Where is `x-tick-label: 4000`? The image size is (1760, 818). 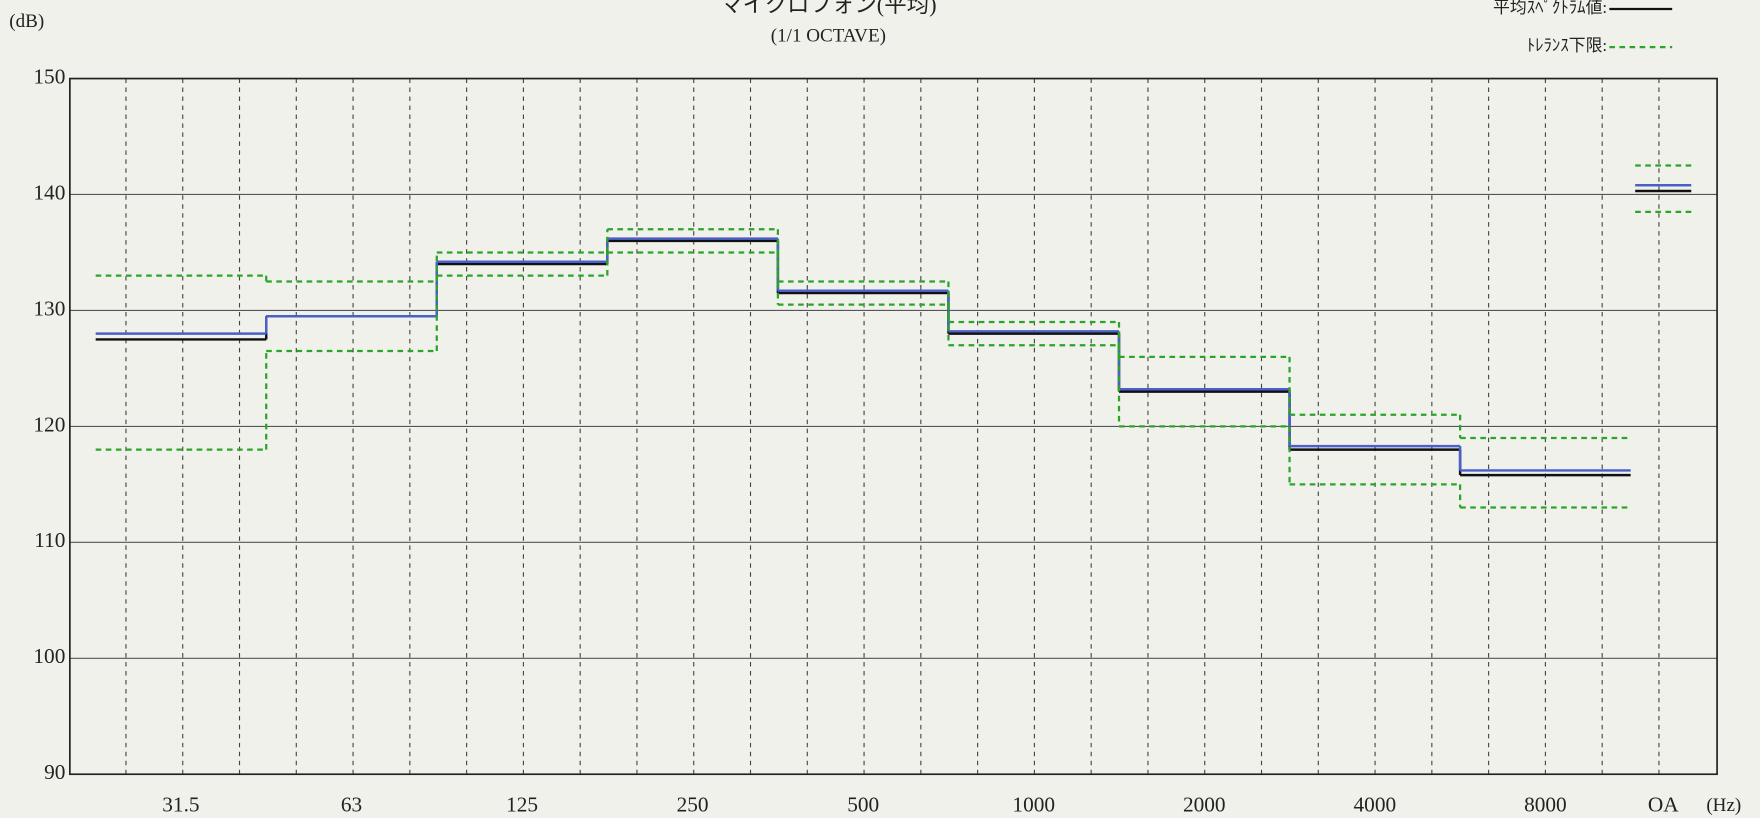 x-tick-label: 4000 is located at coordinates (1375, 805).